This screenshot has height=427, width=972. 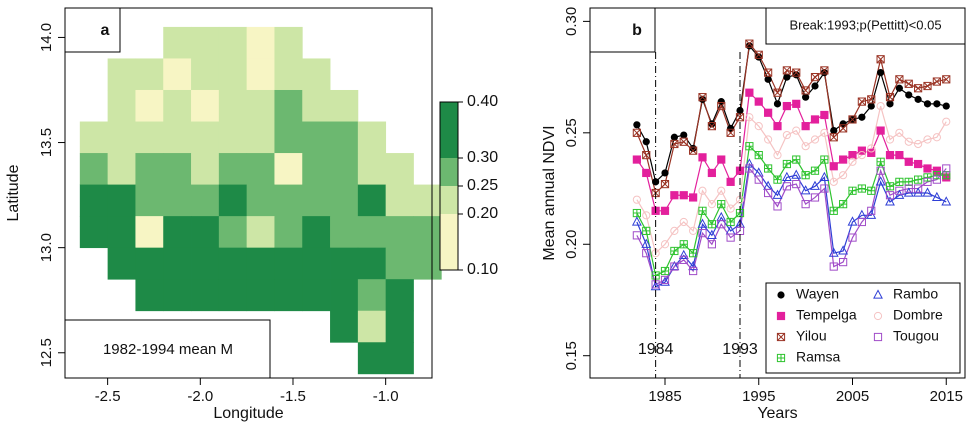 What do you see at coordinates (656, 349) in the screenshot?
I see `break-label: 1984` at bounding box center [656, 349].